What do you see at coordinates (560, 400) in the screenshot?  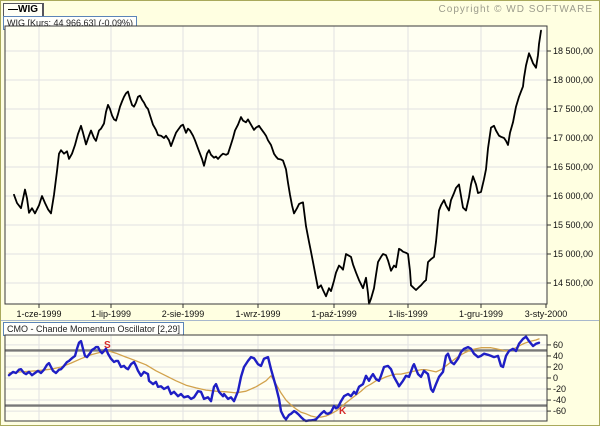 I see `cmo-y-axis-label: -40` at bounding box center [560, 400].